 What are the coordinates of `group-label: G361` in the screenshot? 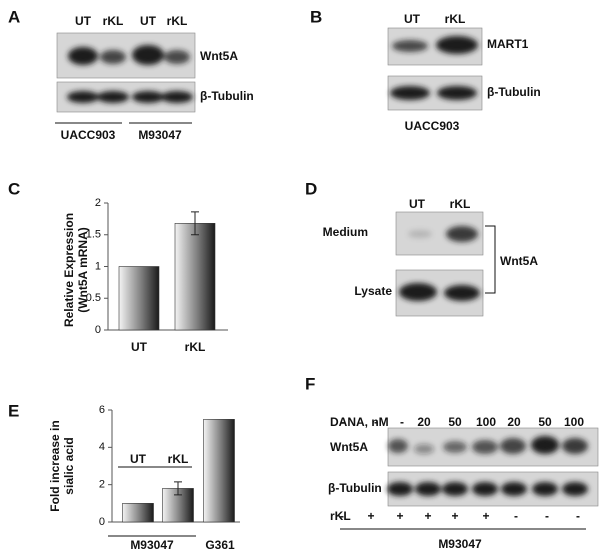 It's located at (220, 545).